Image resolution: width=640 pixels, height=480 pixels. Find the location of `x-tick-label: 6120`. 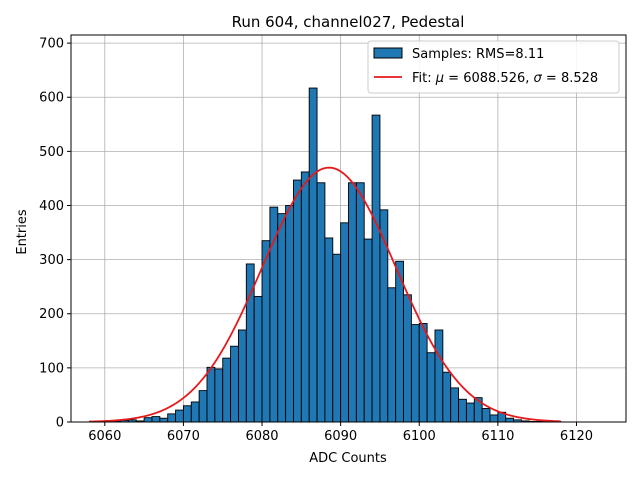

x-tick-label: 6120 is located at coordinates (576, 436).